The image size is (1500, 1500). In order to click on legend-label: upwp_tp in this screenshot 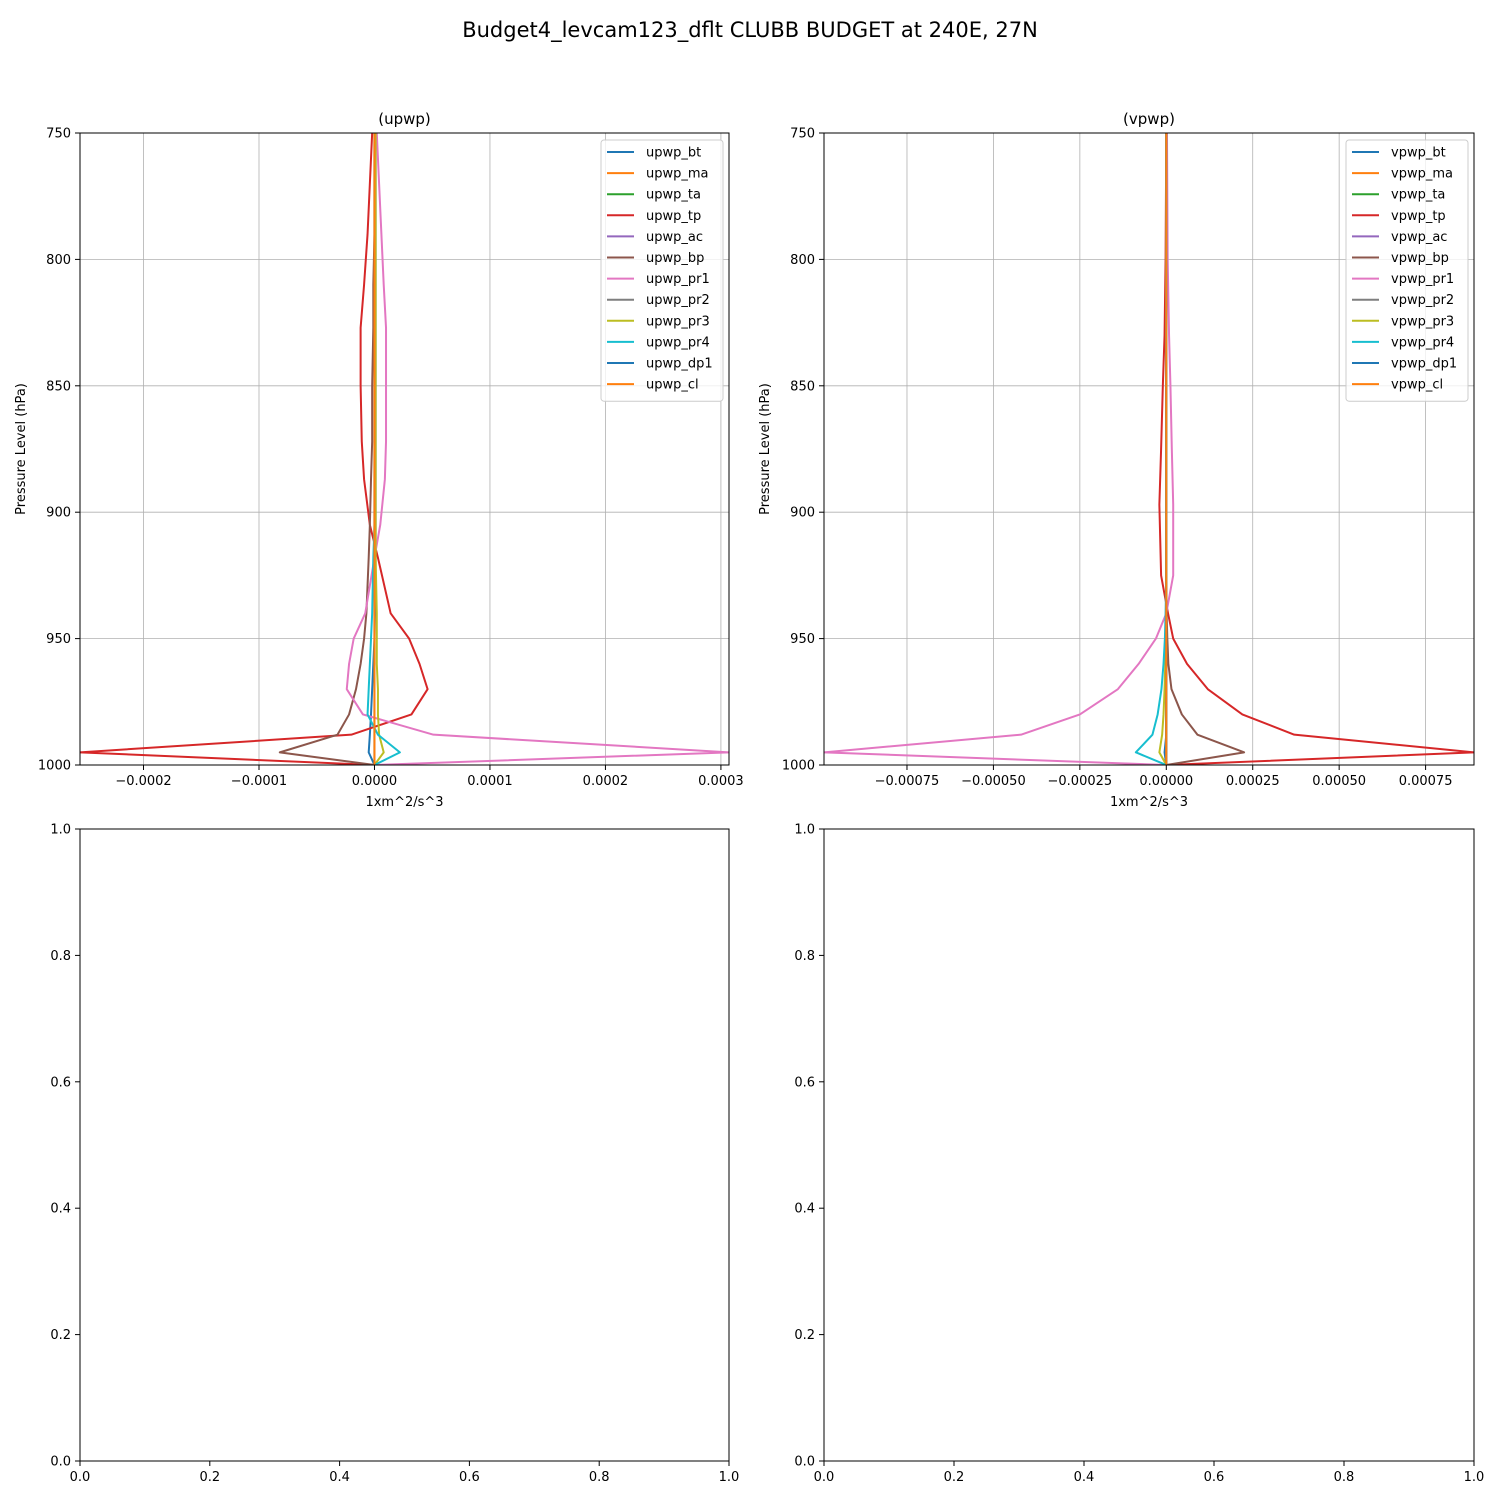, I will do `click(673, 216)`.